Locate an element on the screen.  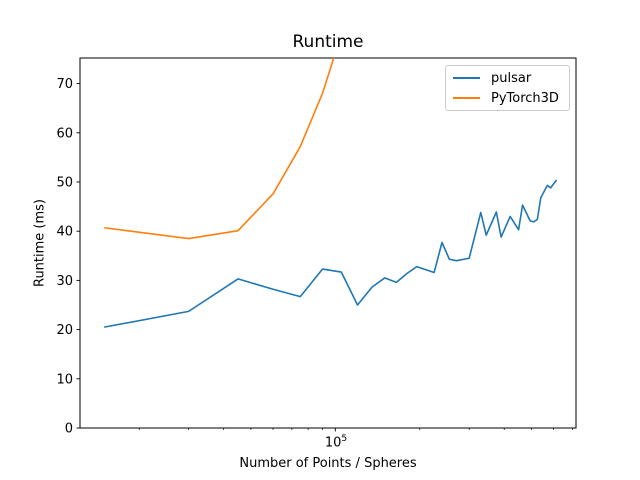
legend-label-pytorch3d: PyTorch3D is located at coordinates (525, 98).